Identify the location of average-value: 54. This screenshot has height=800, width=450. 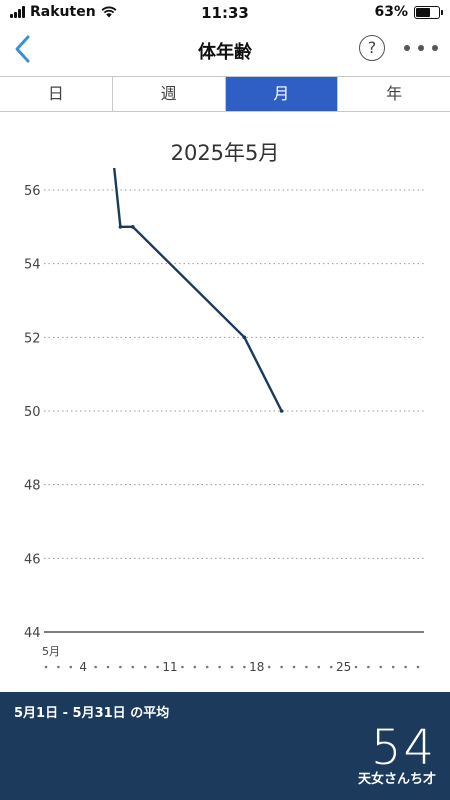
(403, 748).